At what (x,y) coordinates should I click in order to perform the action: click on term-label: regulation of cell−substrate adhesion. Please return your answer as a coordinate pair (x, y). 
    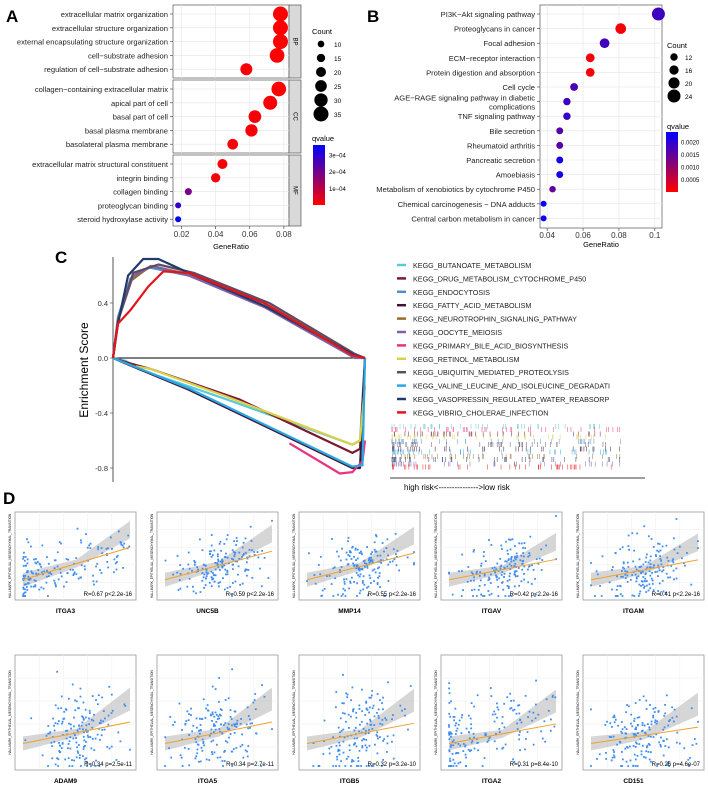
    Looking at the image, I should click on (106, 69).